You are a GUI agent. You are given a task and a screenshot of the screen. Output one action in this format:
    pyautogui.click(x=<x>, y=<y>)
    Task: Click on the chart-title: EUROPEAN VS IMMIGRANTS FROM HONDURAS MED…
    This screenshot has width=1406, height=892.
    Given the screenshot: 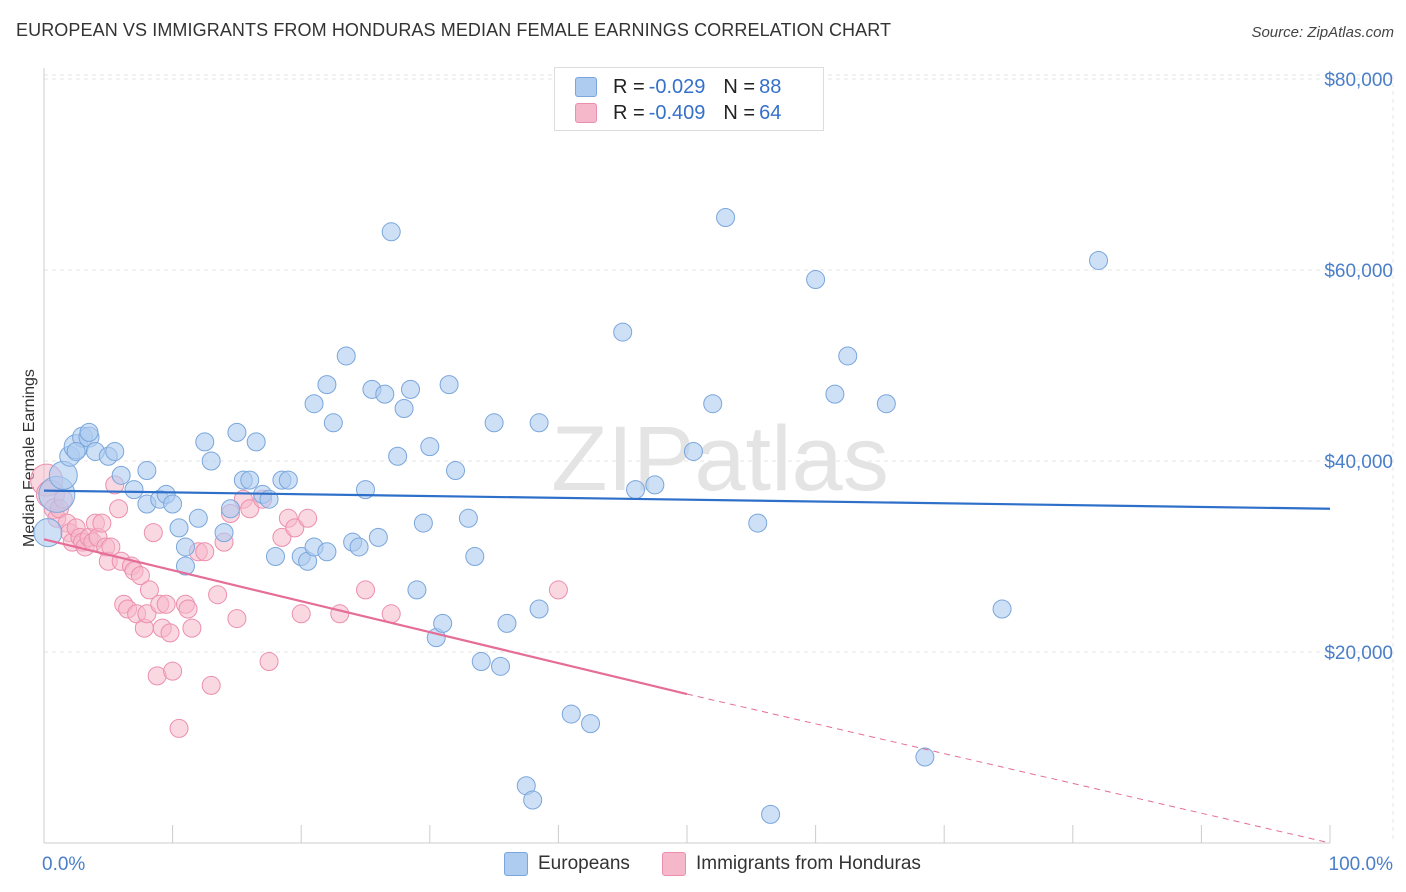 What is the action you would take?
    pyautogui.click(x=454, y=30)
    